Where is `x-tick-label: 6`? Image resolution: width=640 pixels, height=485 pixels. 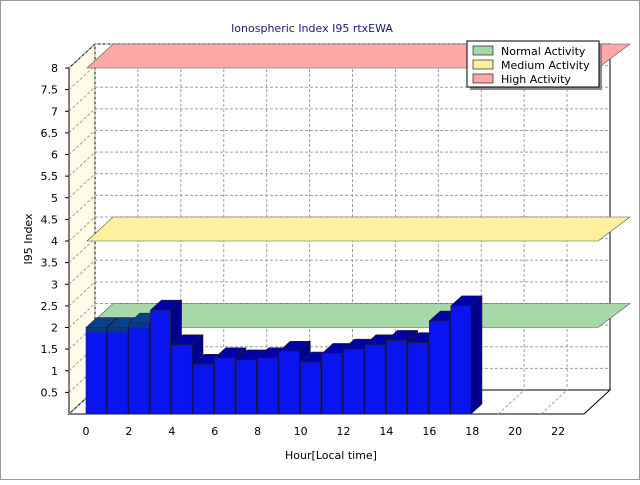 x-tick-label: 6 is located at coordinates (214, 431).